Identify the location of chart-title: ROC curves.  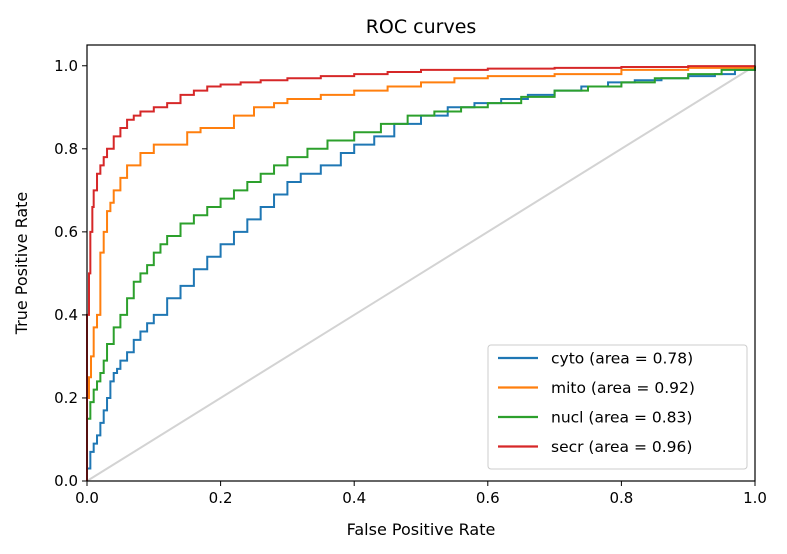
(421, 27).